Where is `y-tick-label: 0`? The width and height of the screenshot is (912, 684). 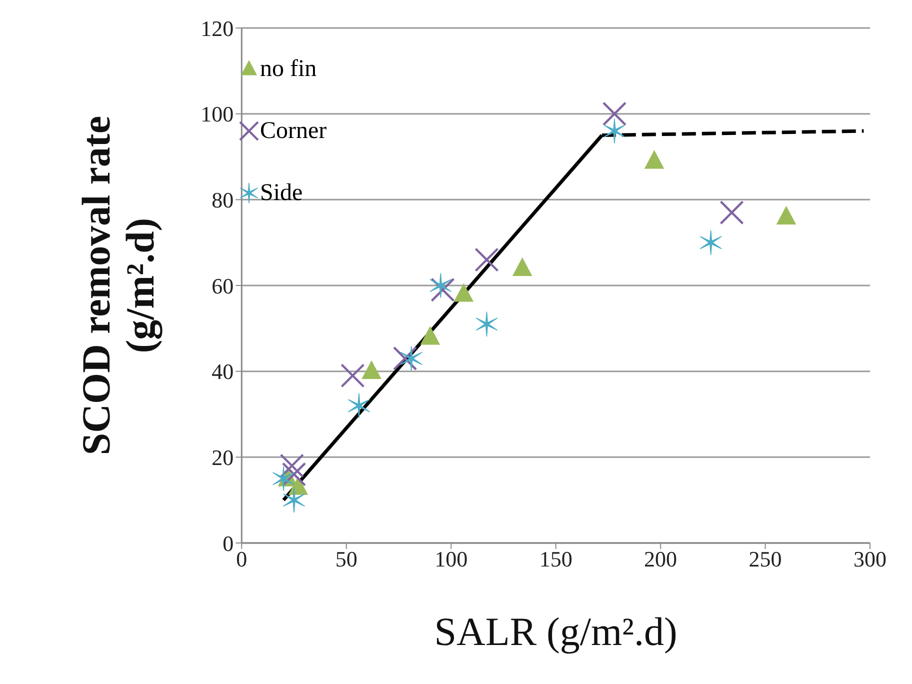 y-tick-label: 0 is located at coordinates (228, 543).